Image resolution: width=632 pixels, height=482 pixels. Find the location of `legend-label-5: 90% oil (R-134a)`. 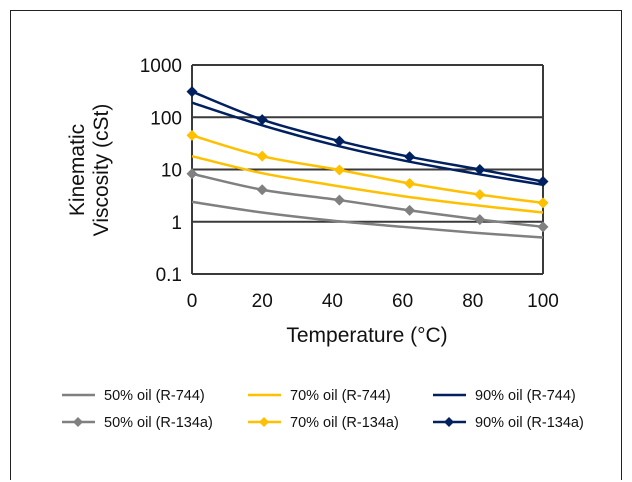

legend-label-5: 90% oil (R-134a) is located at coordinates (529, 423).